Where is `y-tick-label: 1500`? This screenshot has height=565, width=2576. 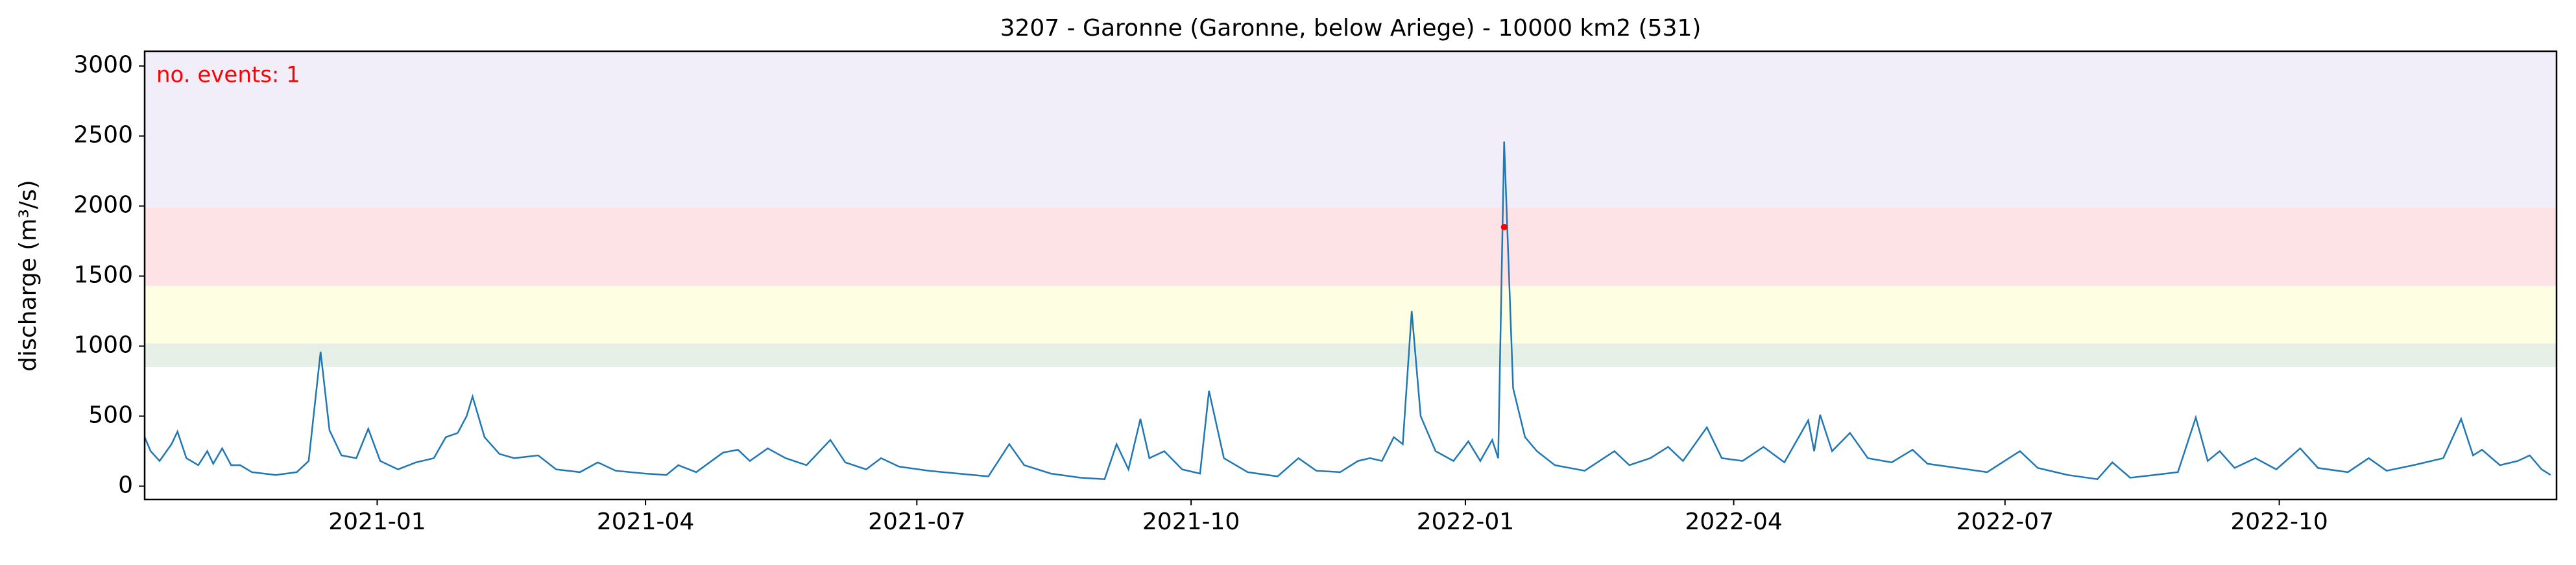 y-tick-label: 1500 is located at coordinates (103, 275).